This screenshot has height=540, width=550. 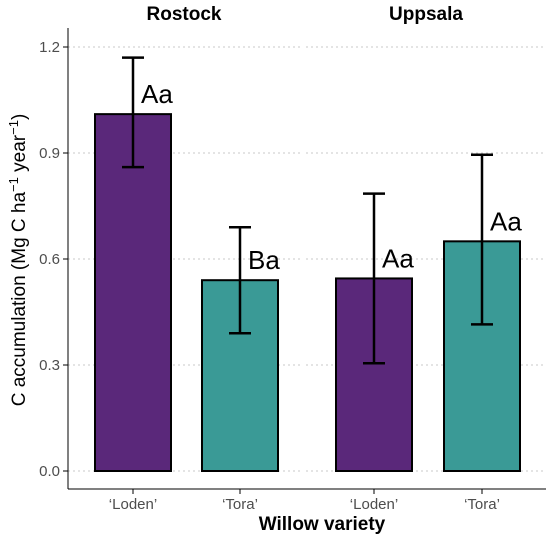 What do you see at coordinates (133, 292) in the screenshot?
I see `bar` at bounding box center [133, 292].